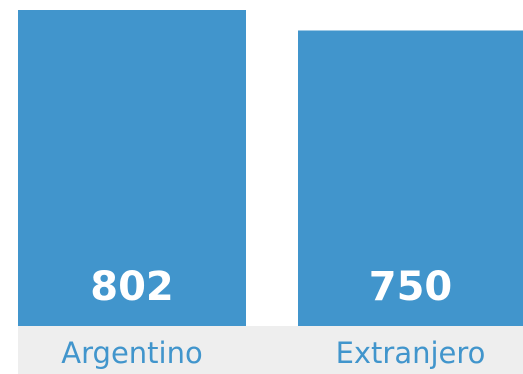  What do you see at coordinates (273, 353) in the screenshot?
I see `category-labels: Argentino Extranjero` at bounding box center [273, 353].